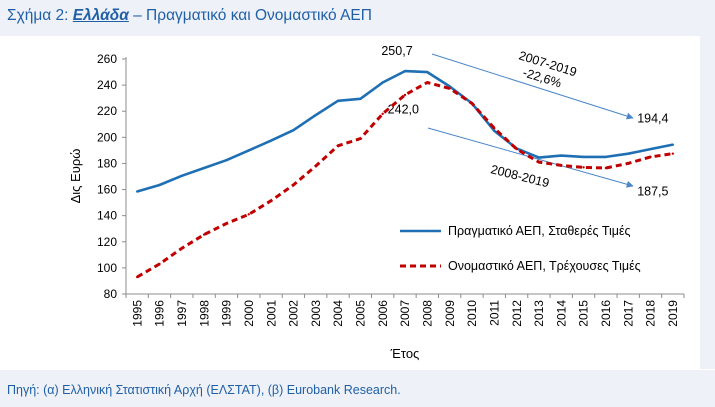 This screenshot has height=407, width=715. I want to click on latest-nominal-gdp-label: 187,5, so click(652, 192).